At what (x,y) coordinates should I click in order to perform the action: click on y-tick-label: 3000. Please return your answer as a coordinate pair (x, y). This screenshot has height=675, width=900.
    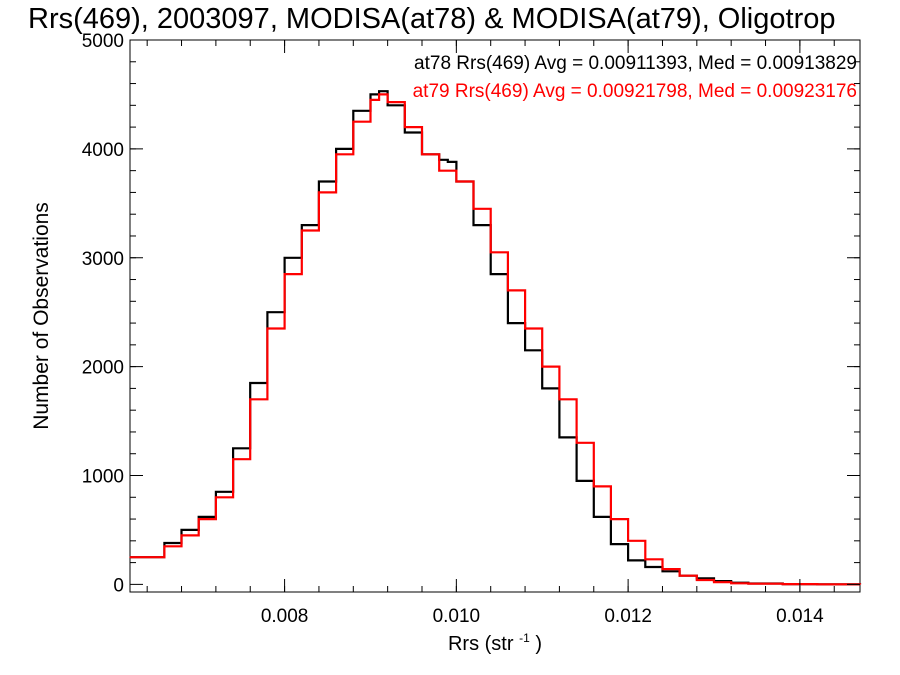
    Looking at the image, I should click on (103, 259).